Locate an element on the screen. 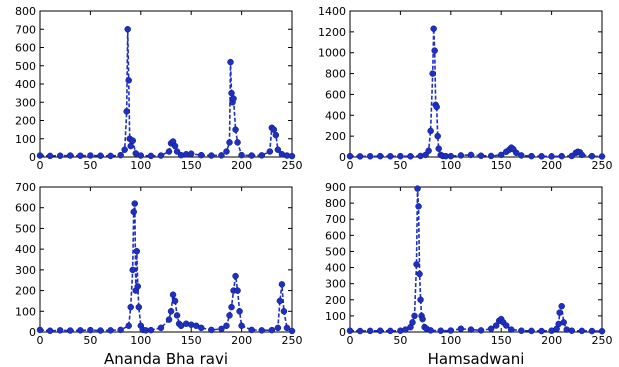 This screenshot has height=367, width=619. x-axis-label: Hamsadwani is located at coordinates (476, 358).